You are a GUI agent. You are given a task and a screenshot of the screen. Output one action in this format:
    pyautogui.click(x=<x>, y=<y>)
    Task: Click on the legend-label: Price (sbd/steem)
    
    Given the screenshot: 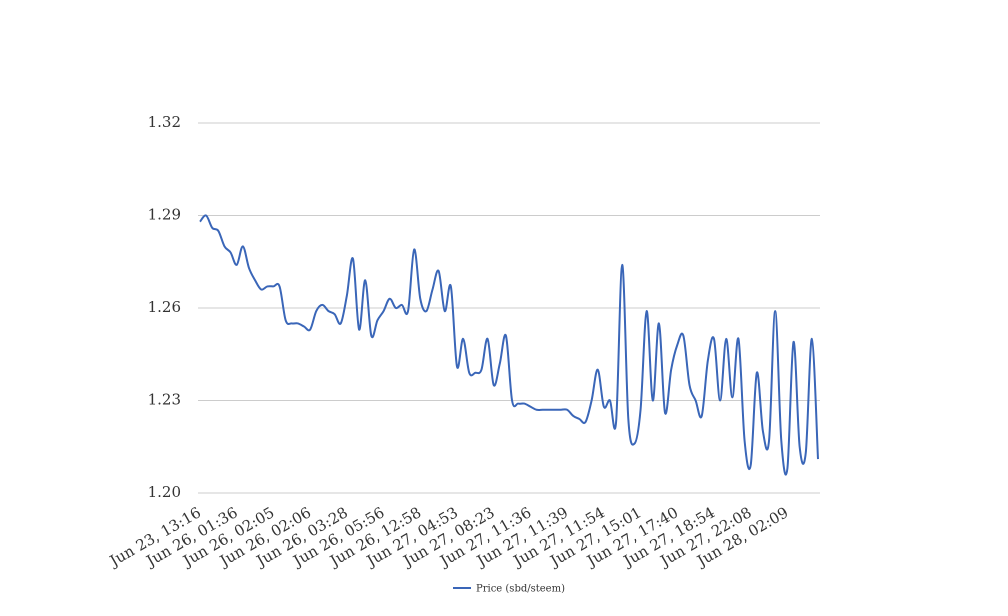 What is the action you would take?
    pyautogui.click(x=520, y=589)
    